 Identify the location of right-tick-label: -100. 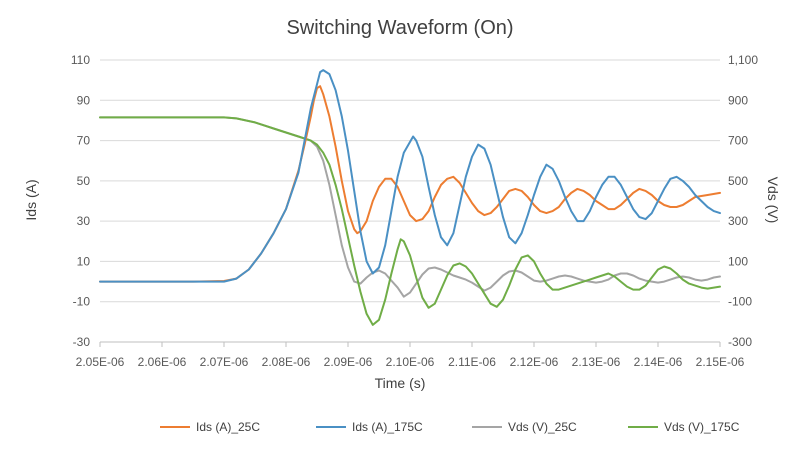
(740, 302).